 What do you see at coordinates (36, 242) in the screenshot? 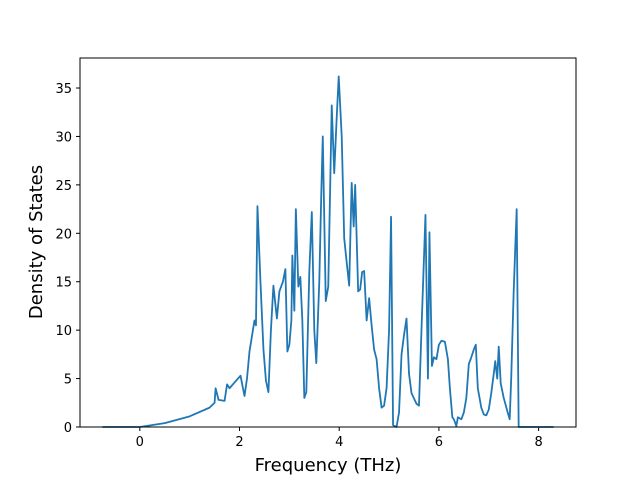
I see `y-axis-label: Density of States` at bounding box center [36, 242].